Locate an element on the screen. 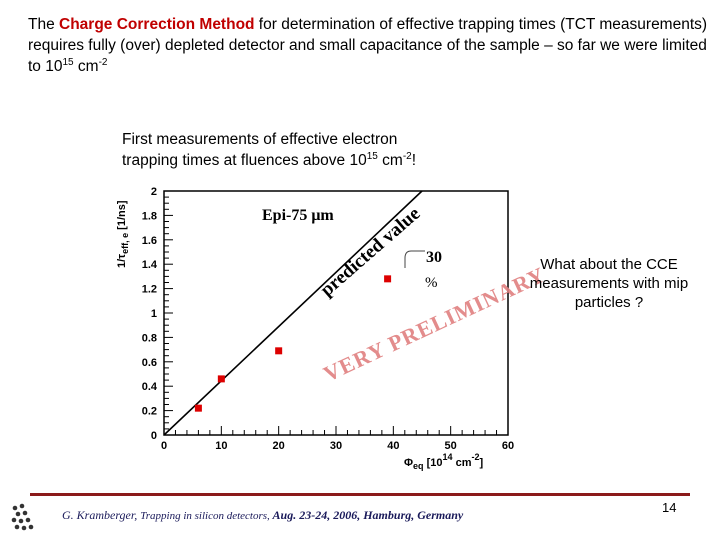  y-axis-unit: [1/ns] is located at coordinates (122, 216).